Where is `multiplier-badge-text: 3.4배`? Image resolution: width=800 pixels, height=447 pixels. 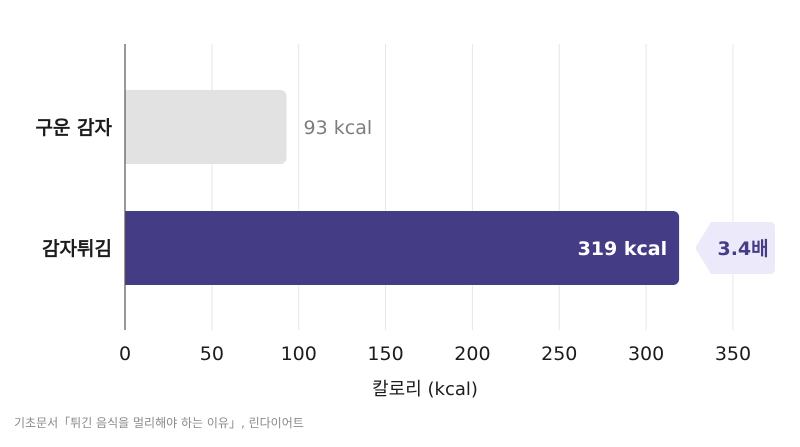 multiplier-badge-text: 3.4배 is located at coordinates (742, 249).